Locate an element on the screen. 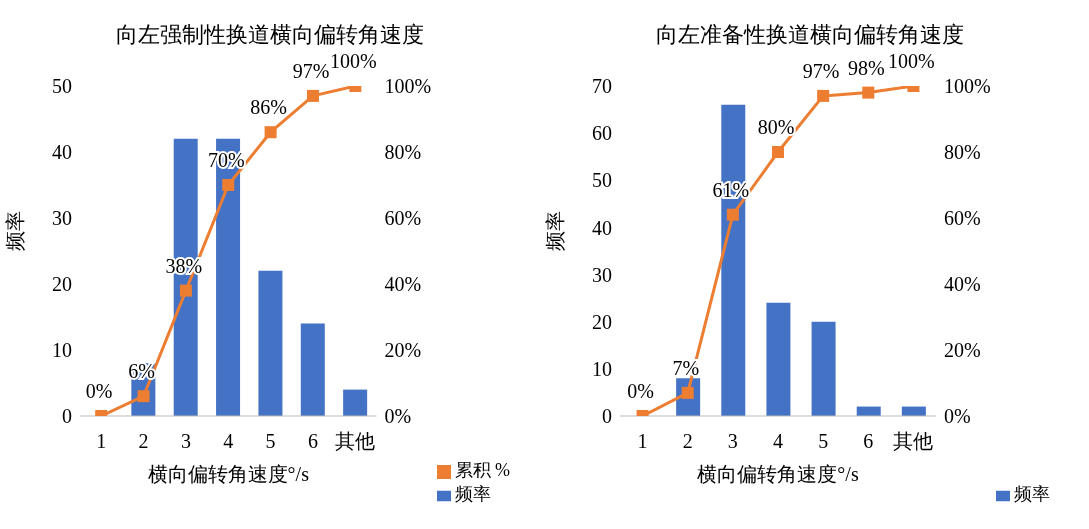 Image resolution: width=1089 pixels, height=529 pixels. chart-title: 向左强制性换道横向偏转角速度 is located at coordinates (270, 34).